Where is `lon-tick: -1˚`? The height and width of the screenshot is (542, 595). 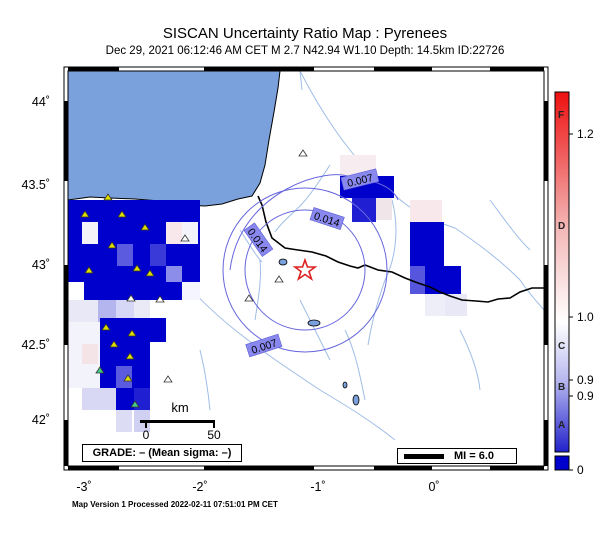 lon-tick: -1˚ is located at coordinates (318, 487).